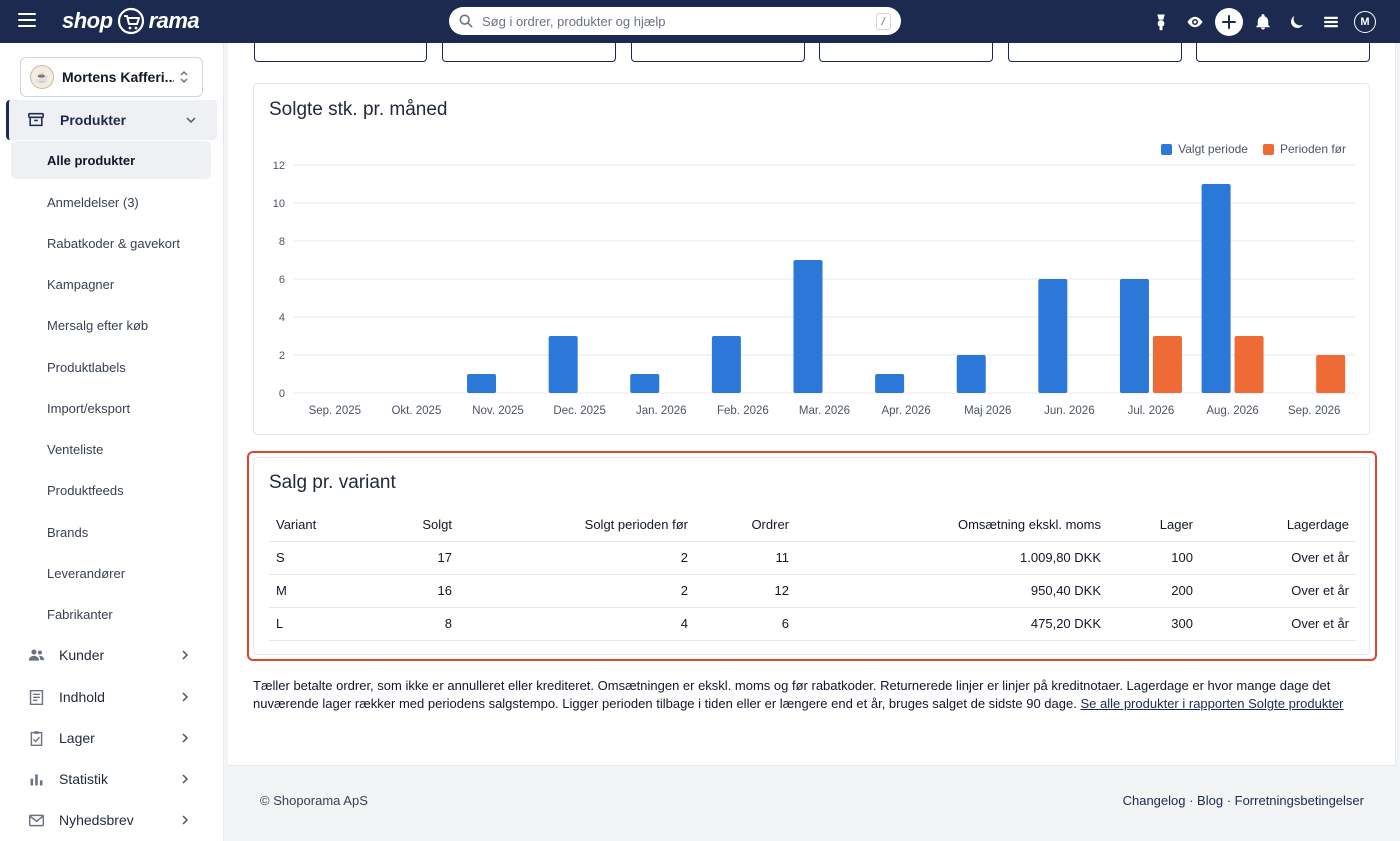 Image resolution: width=1400 pixels, height=841 pixels. I want to click on create-button, so click(1229, 21).